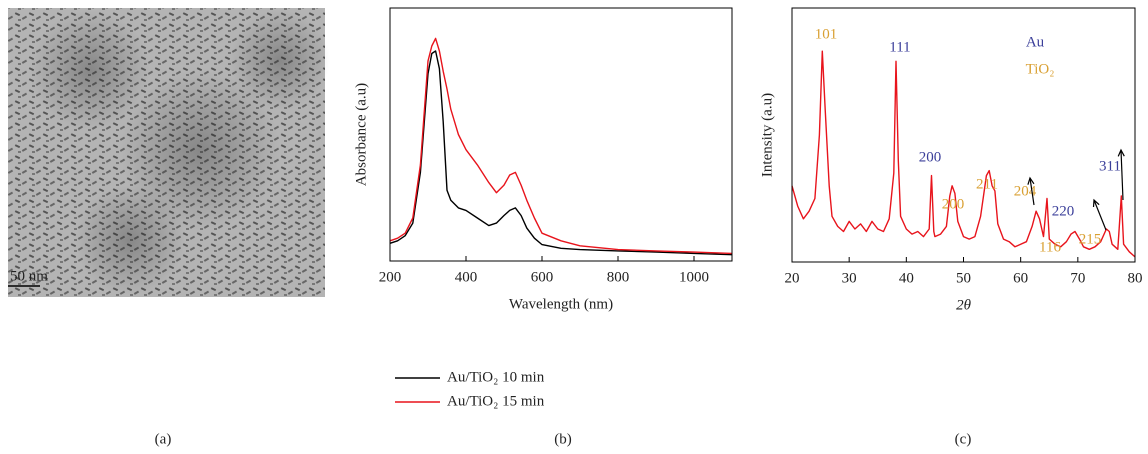  I want to click on y-axis-label: Absorbance (a.u), so click(361, 134).